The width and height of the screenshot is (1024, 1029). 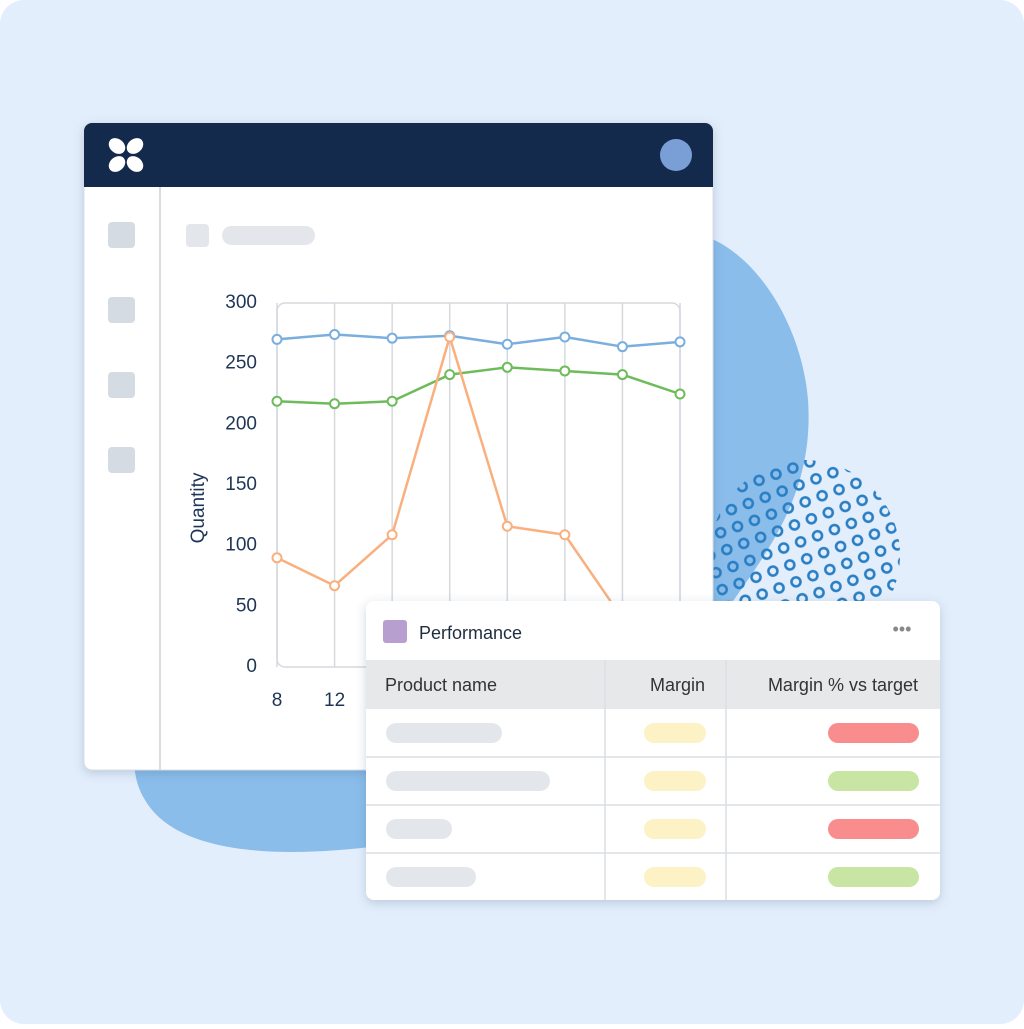 I want to click on card-title: Performance, so click(x=470, y=633).